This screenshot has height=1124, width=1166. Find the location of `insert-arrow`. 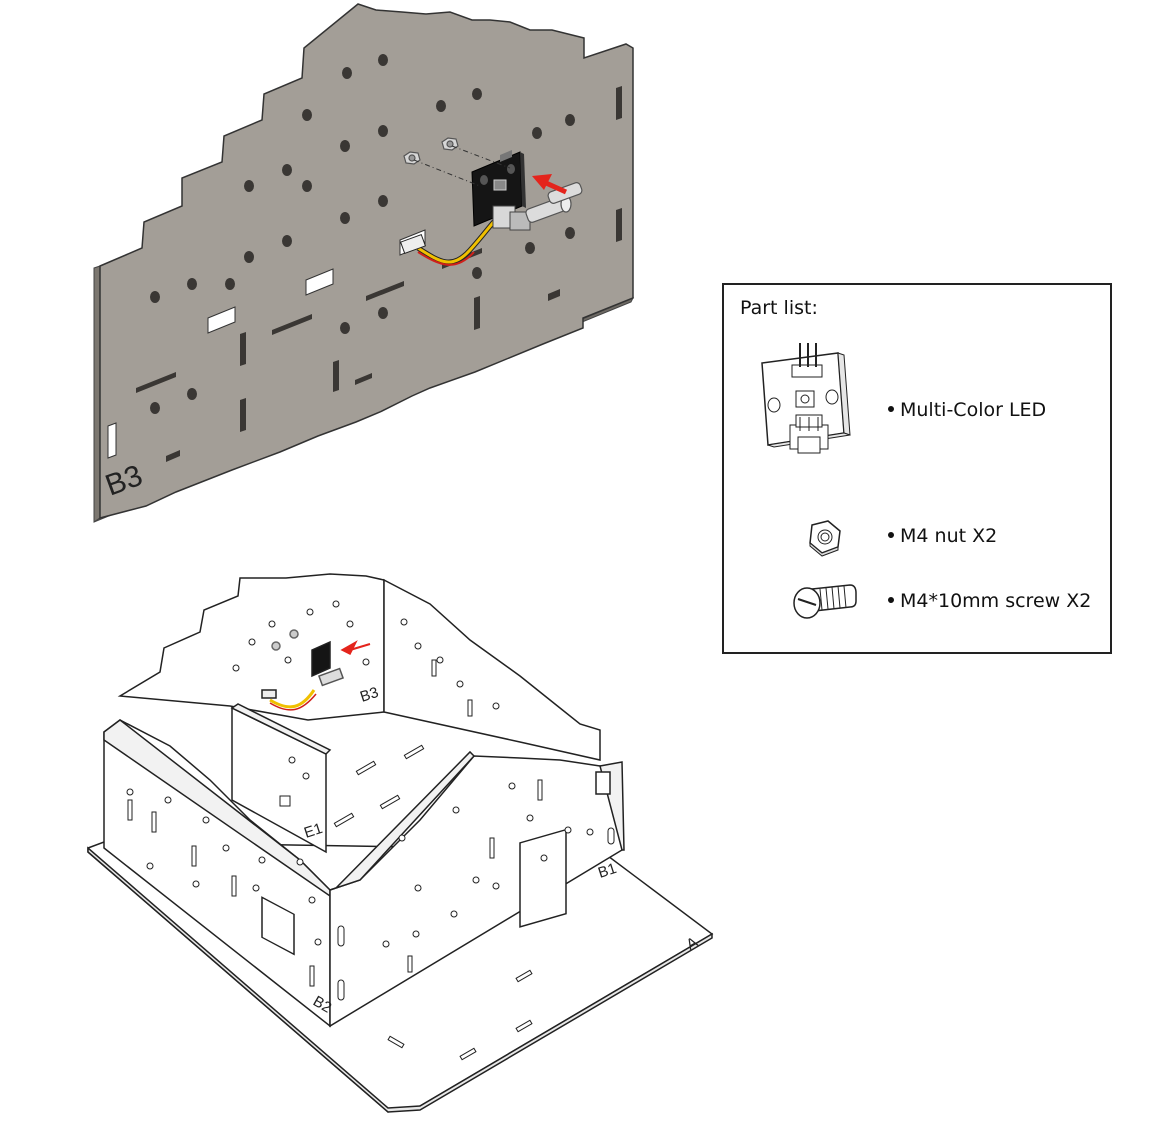

insert-arrow is located at coordinates (550, 184).